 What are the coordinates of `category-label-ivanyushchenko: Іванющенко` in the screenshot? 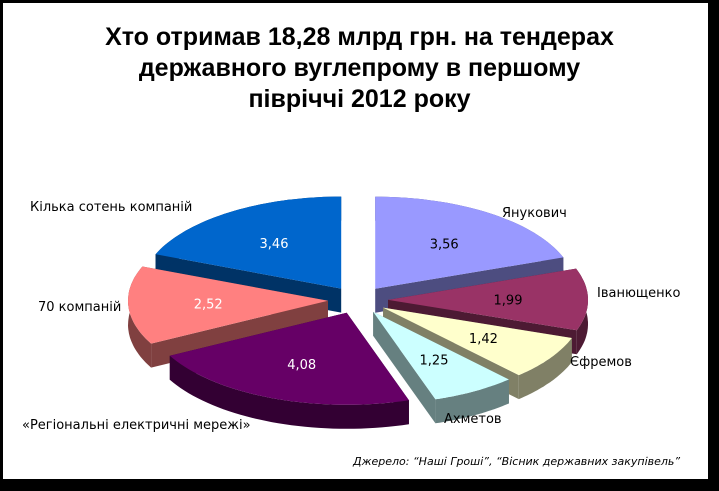 It's located at (639, 293).